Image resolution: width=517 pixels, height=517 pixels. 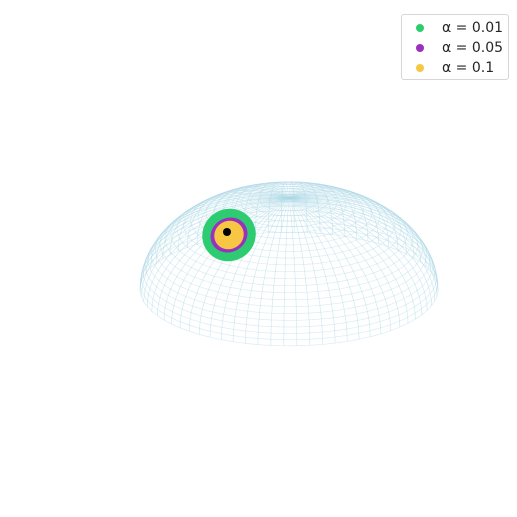 I want to click on legend-item-alpha-001: α = 0.01, so click(x=457, y=28).